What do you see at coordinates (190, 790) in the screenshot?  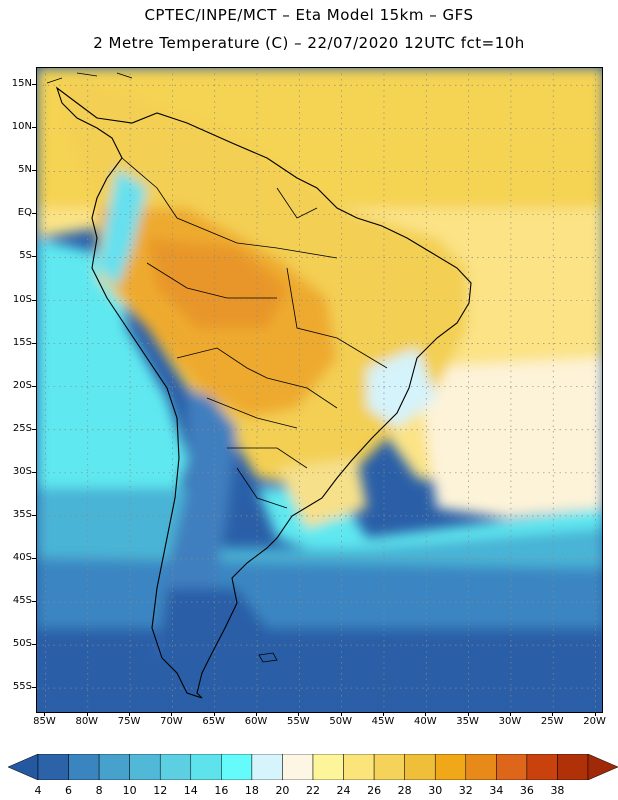 I see `colorbar-level-label: 14` at bounding box center [190, 790].